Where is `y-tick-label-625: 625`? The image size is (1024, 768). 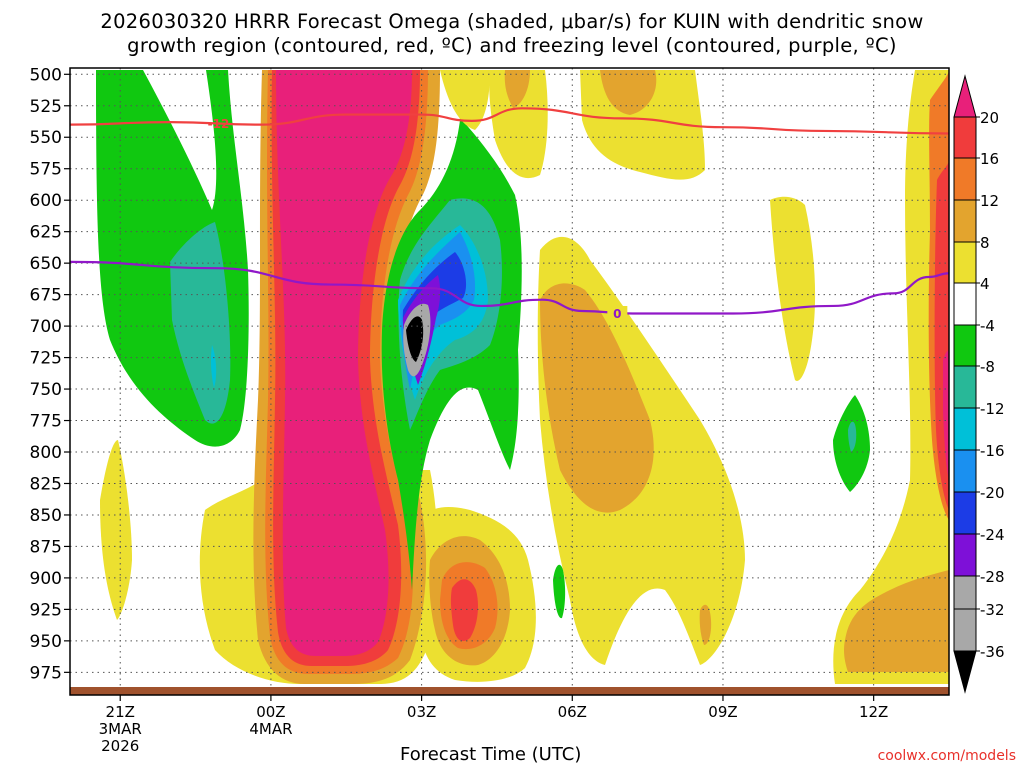
y-tick-label-625: 625 is located at coordinates (46, 233).